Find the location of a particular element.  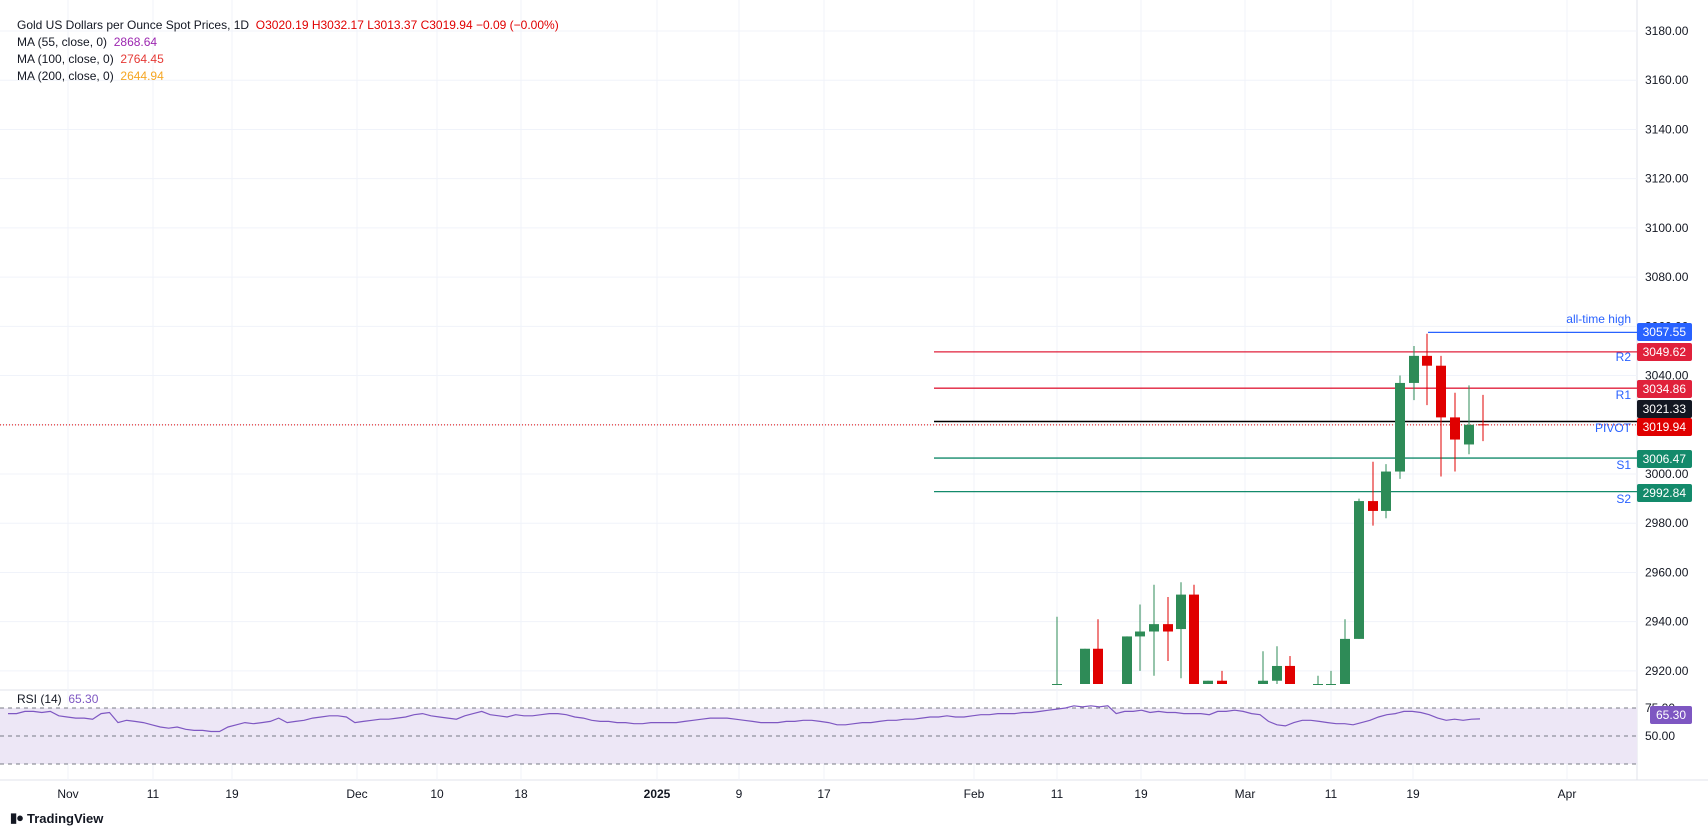

rsi-tick-label: 50.00 is located at coordinates (1660, 736).